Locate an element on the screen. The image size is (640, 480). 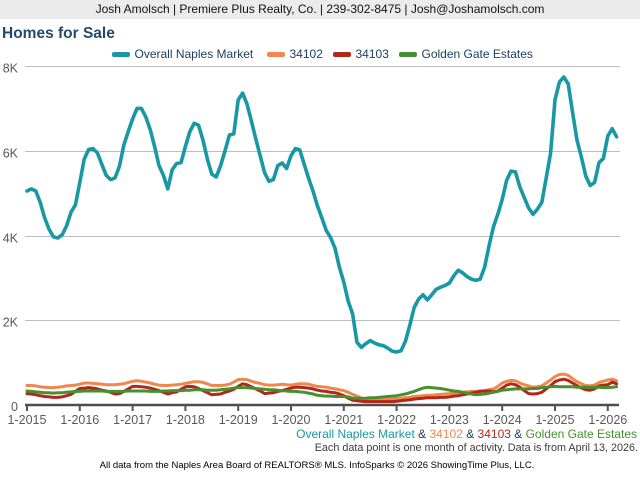
svg-text: 6K is located at coordinates (11, 153).